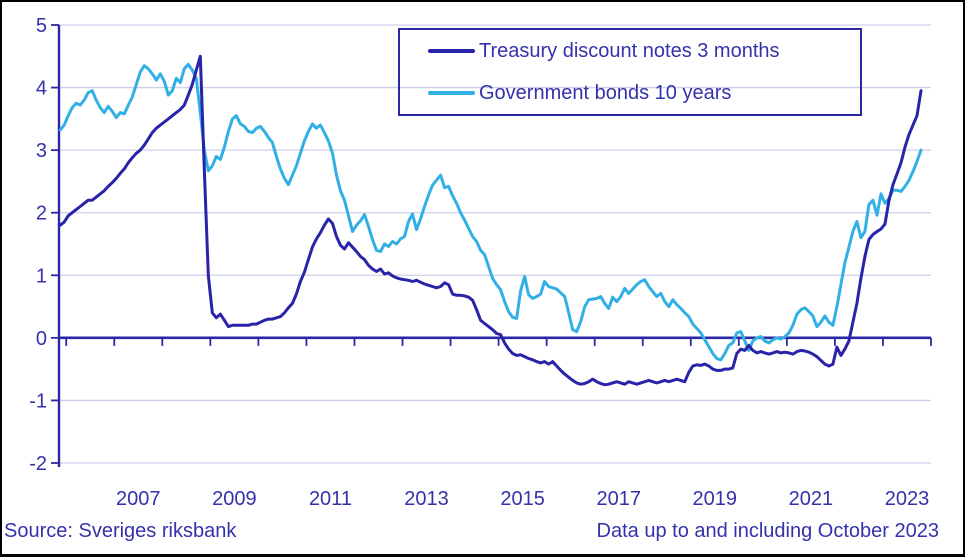  I want to click on legend-label-bonds: Government bonds 10 years, so click(605, 93).